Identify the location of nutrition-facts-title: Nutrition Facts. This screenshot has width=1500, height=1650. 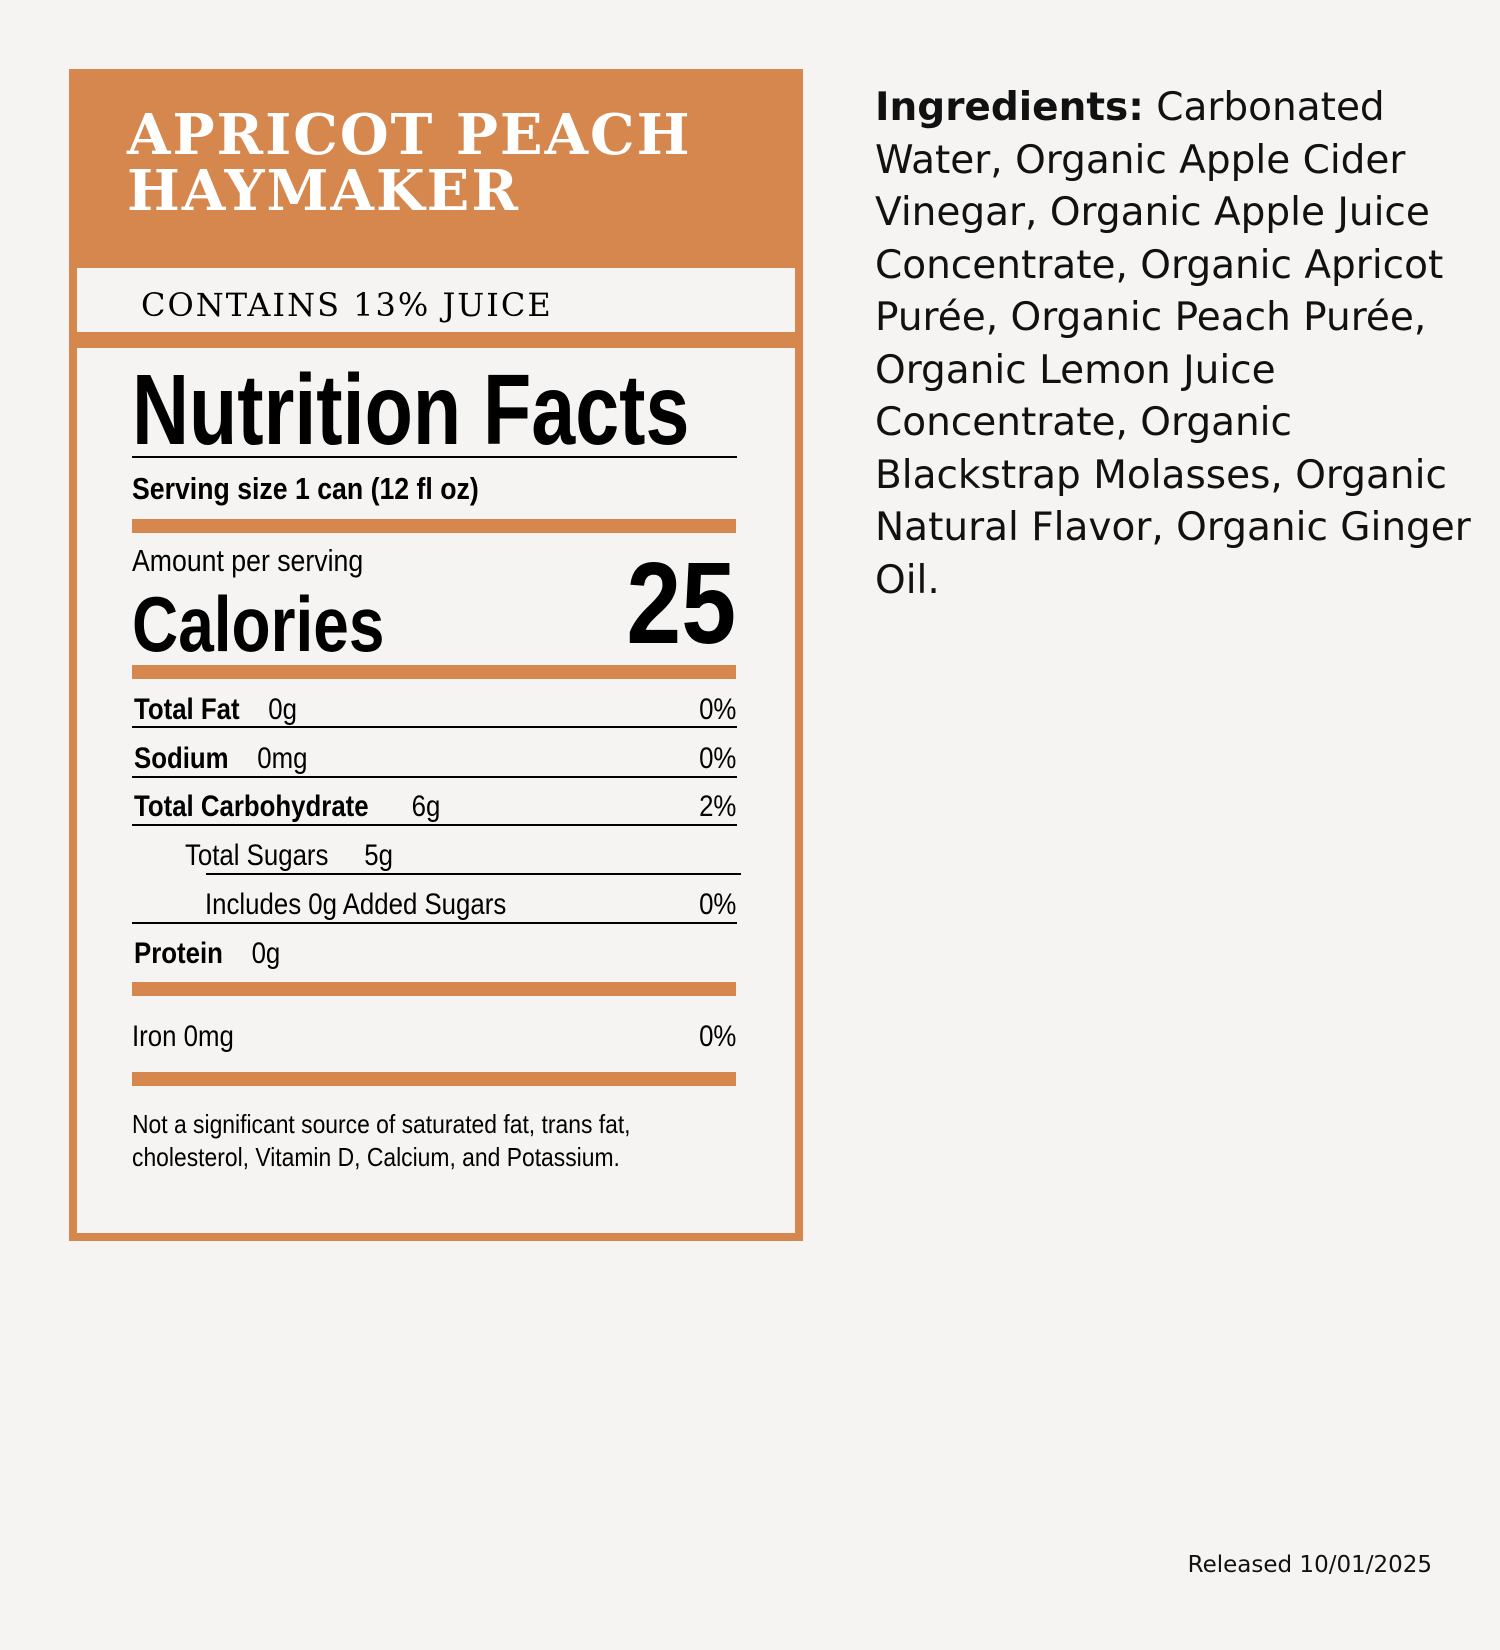
(411, 410).